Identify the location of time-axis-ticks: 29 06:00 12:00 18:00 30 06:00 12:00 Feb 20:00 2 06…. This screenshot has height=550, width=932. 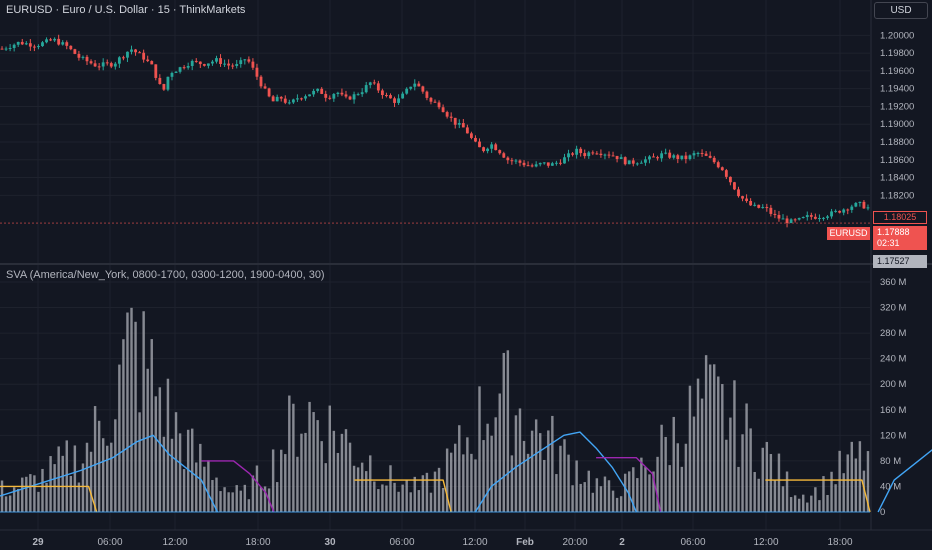
(442, 542).